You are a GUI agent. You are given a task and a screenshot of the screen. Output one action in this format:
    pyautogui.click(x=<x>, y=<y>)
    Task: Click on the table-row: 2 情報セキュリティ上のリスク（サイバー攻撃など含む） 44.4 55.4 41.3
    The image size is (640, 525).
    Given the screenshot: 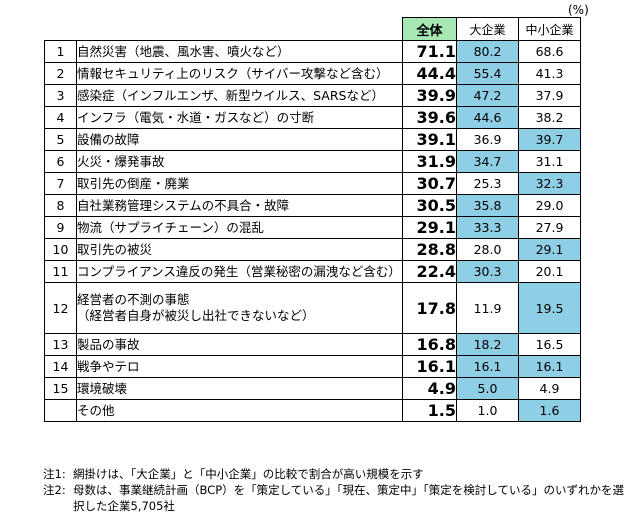 What is the action you would take?
    pyautogui.click(x=312, y=73)
    